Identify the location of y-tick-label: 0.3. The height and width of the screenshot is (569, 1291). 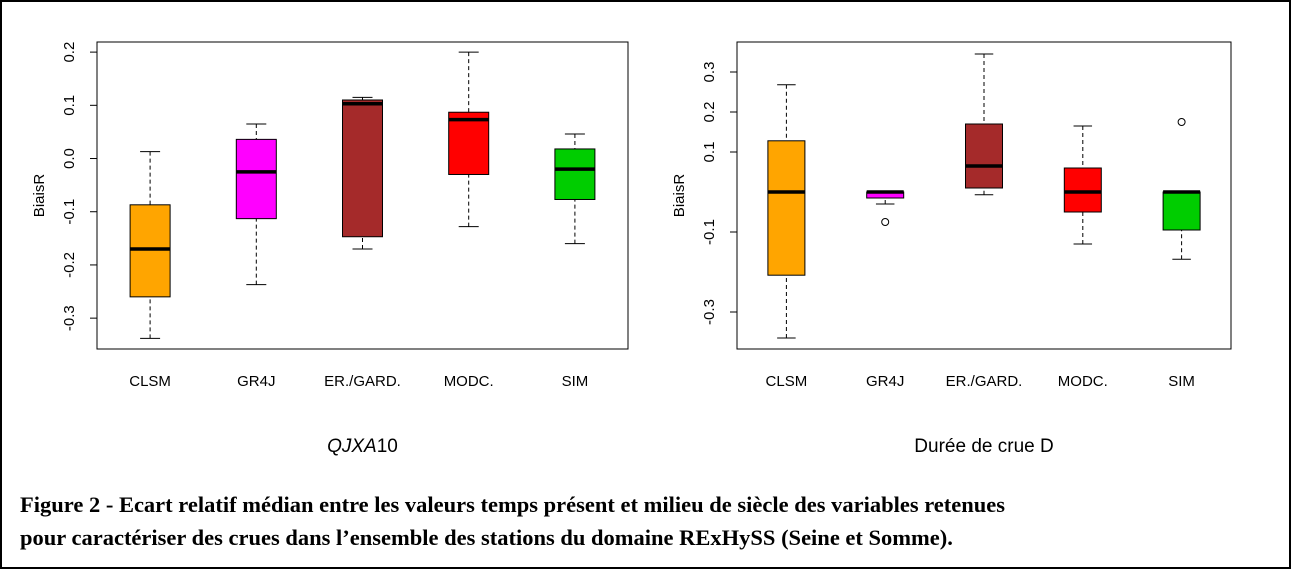
(709, 72).